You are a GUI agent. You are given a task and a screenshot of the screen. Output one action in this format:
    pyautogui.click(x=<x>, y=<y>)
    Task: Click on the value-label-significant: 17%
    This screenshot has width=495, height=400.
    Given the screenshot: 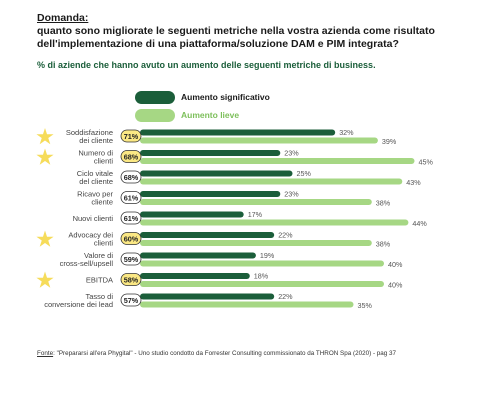 What is the action you would take?
    pyautogui.click(x=255, y=214)
    